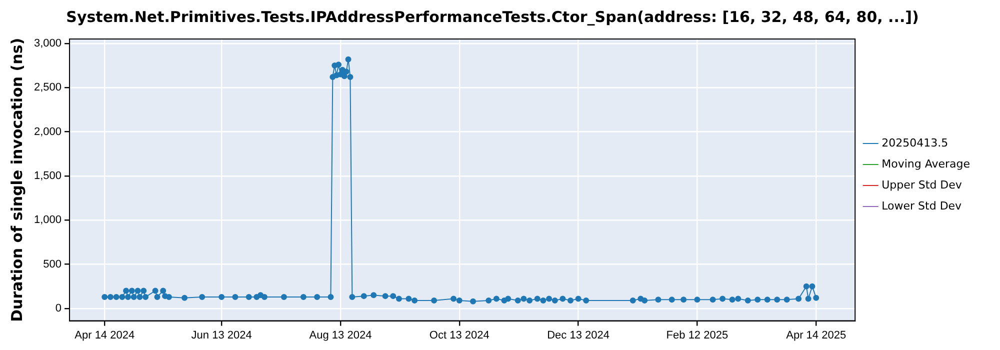 This screenshot has height=350, width=1000. I want to click on y-tick-label: 3,000, so click(48, 43).